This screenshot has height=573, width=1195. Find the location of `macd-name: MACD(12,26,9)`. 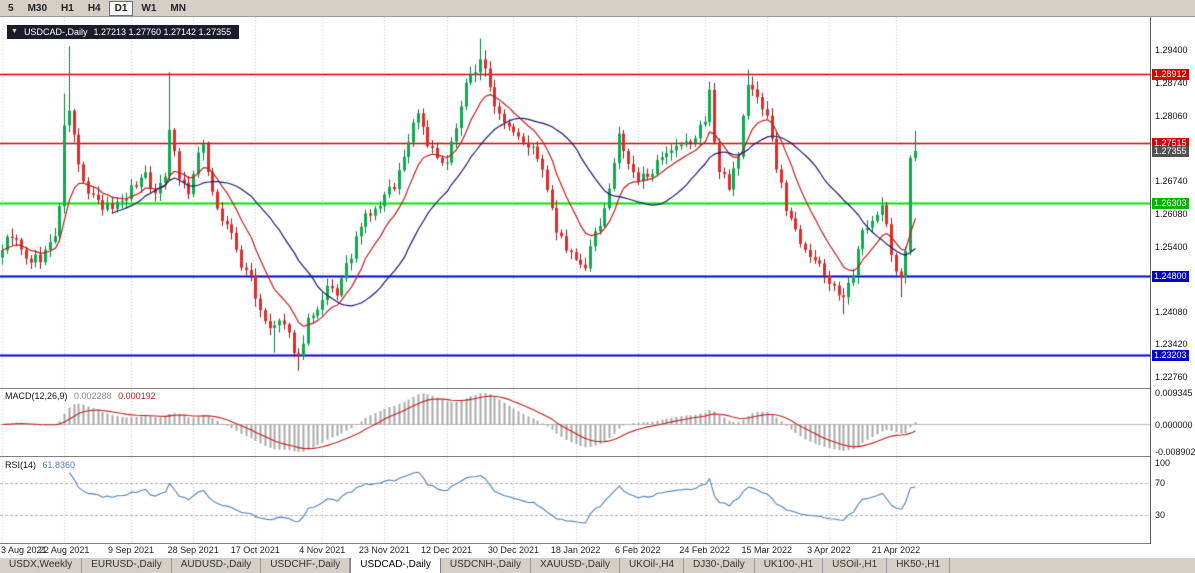

macd-name: MACD(12,26,9) is located at coordinates (36, 396).